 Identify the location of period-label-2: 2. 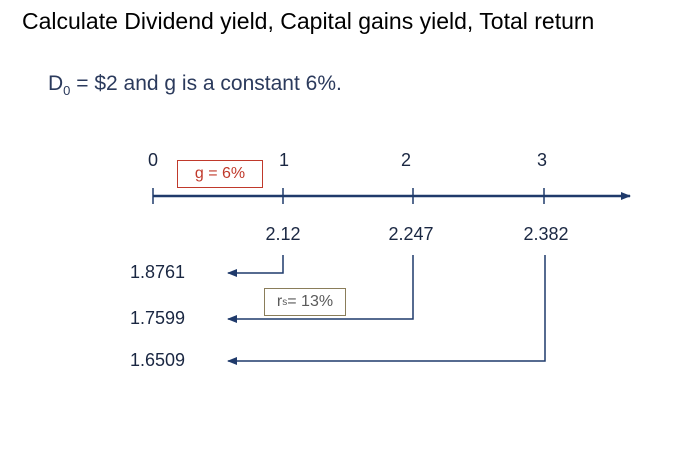
(406, 160).